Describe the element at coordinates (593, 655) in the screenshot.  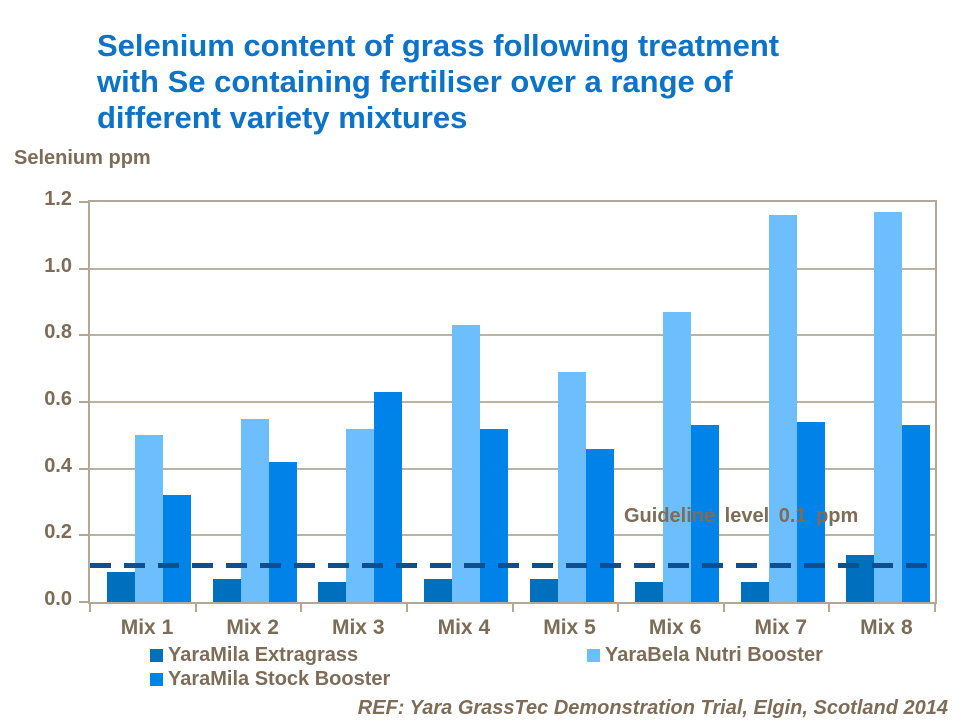
I see `legend-swatch-nutri-booster` at that location.